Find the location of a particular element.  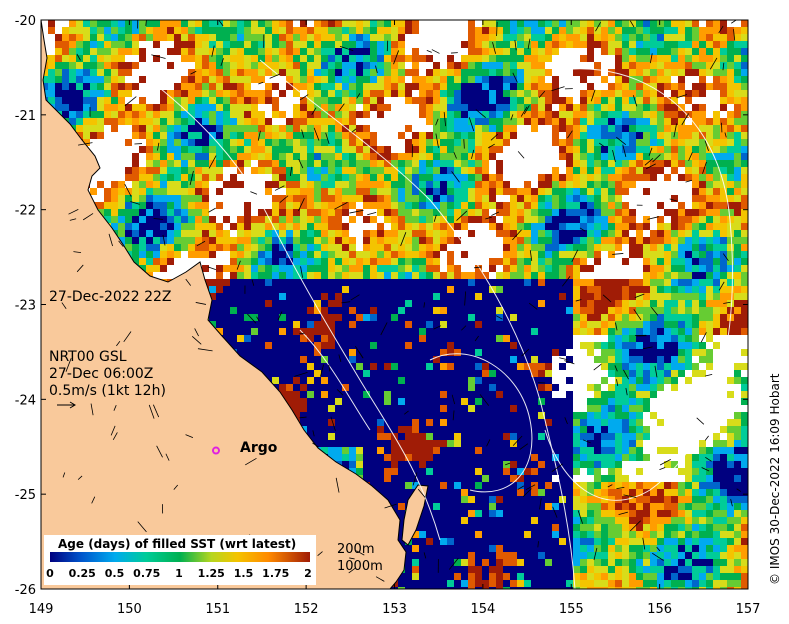

x-tick-label: 156 is located at coordinates (659, 609).